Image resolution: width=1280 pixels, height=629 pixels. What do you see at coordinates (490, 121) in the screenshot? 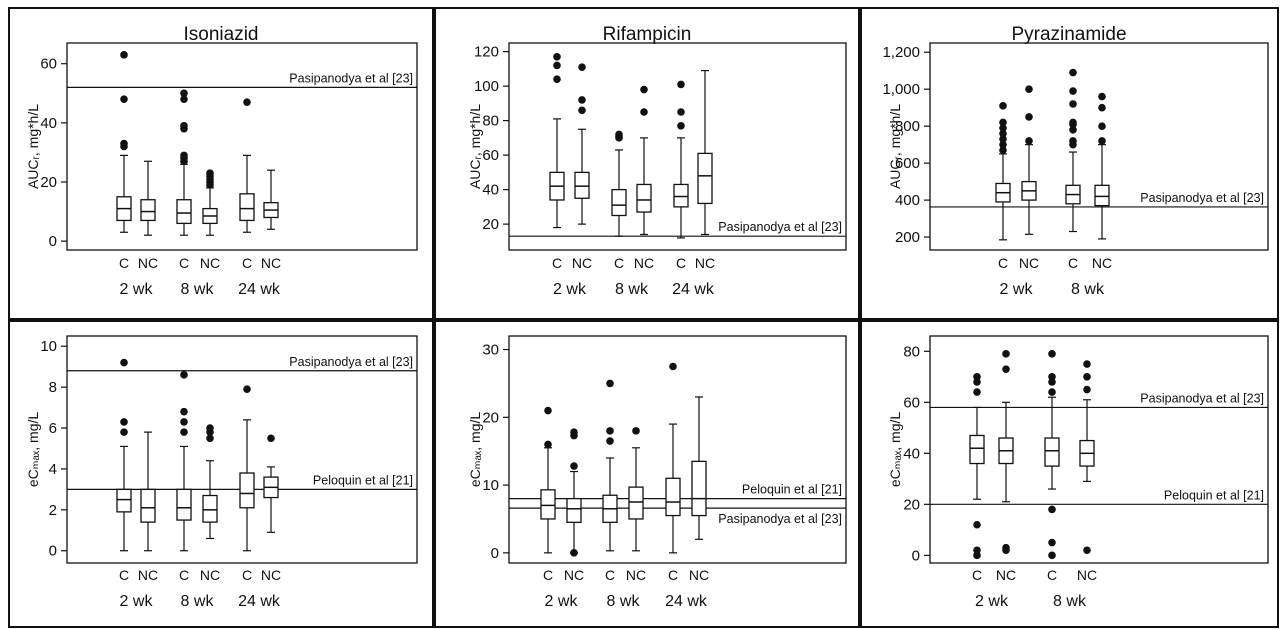
I see `y-tick-label: 80` at bounding box center [490, 121].